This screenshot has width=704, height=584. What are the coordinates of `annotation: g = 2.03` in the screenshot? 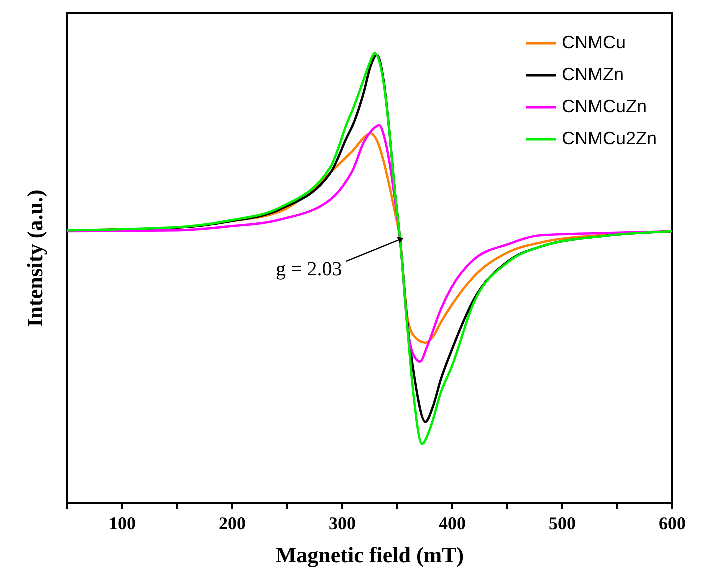 It's located at (309, 269).